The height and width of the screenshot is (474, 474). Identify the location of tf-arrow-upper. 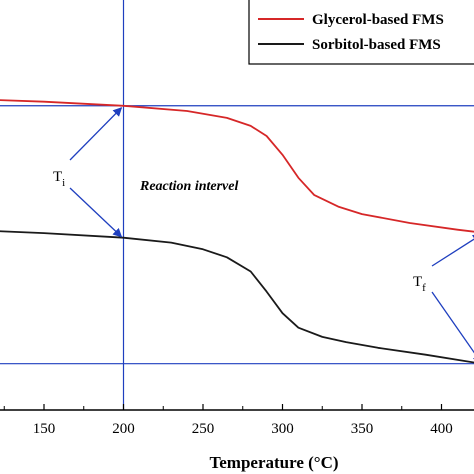
(452, 250).